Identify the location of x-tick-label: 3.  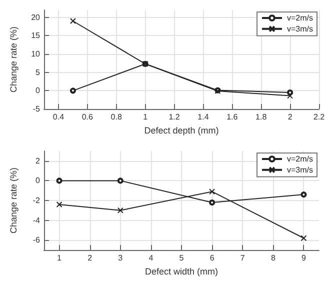
(121, 258).